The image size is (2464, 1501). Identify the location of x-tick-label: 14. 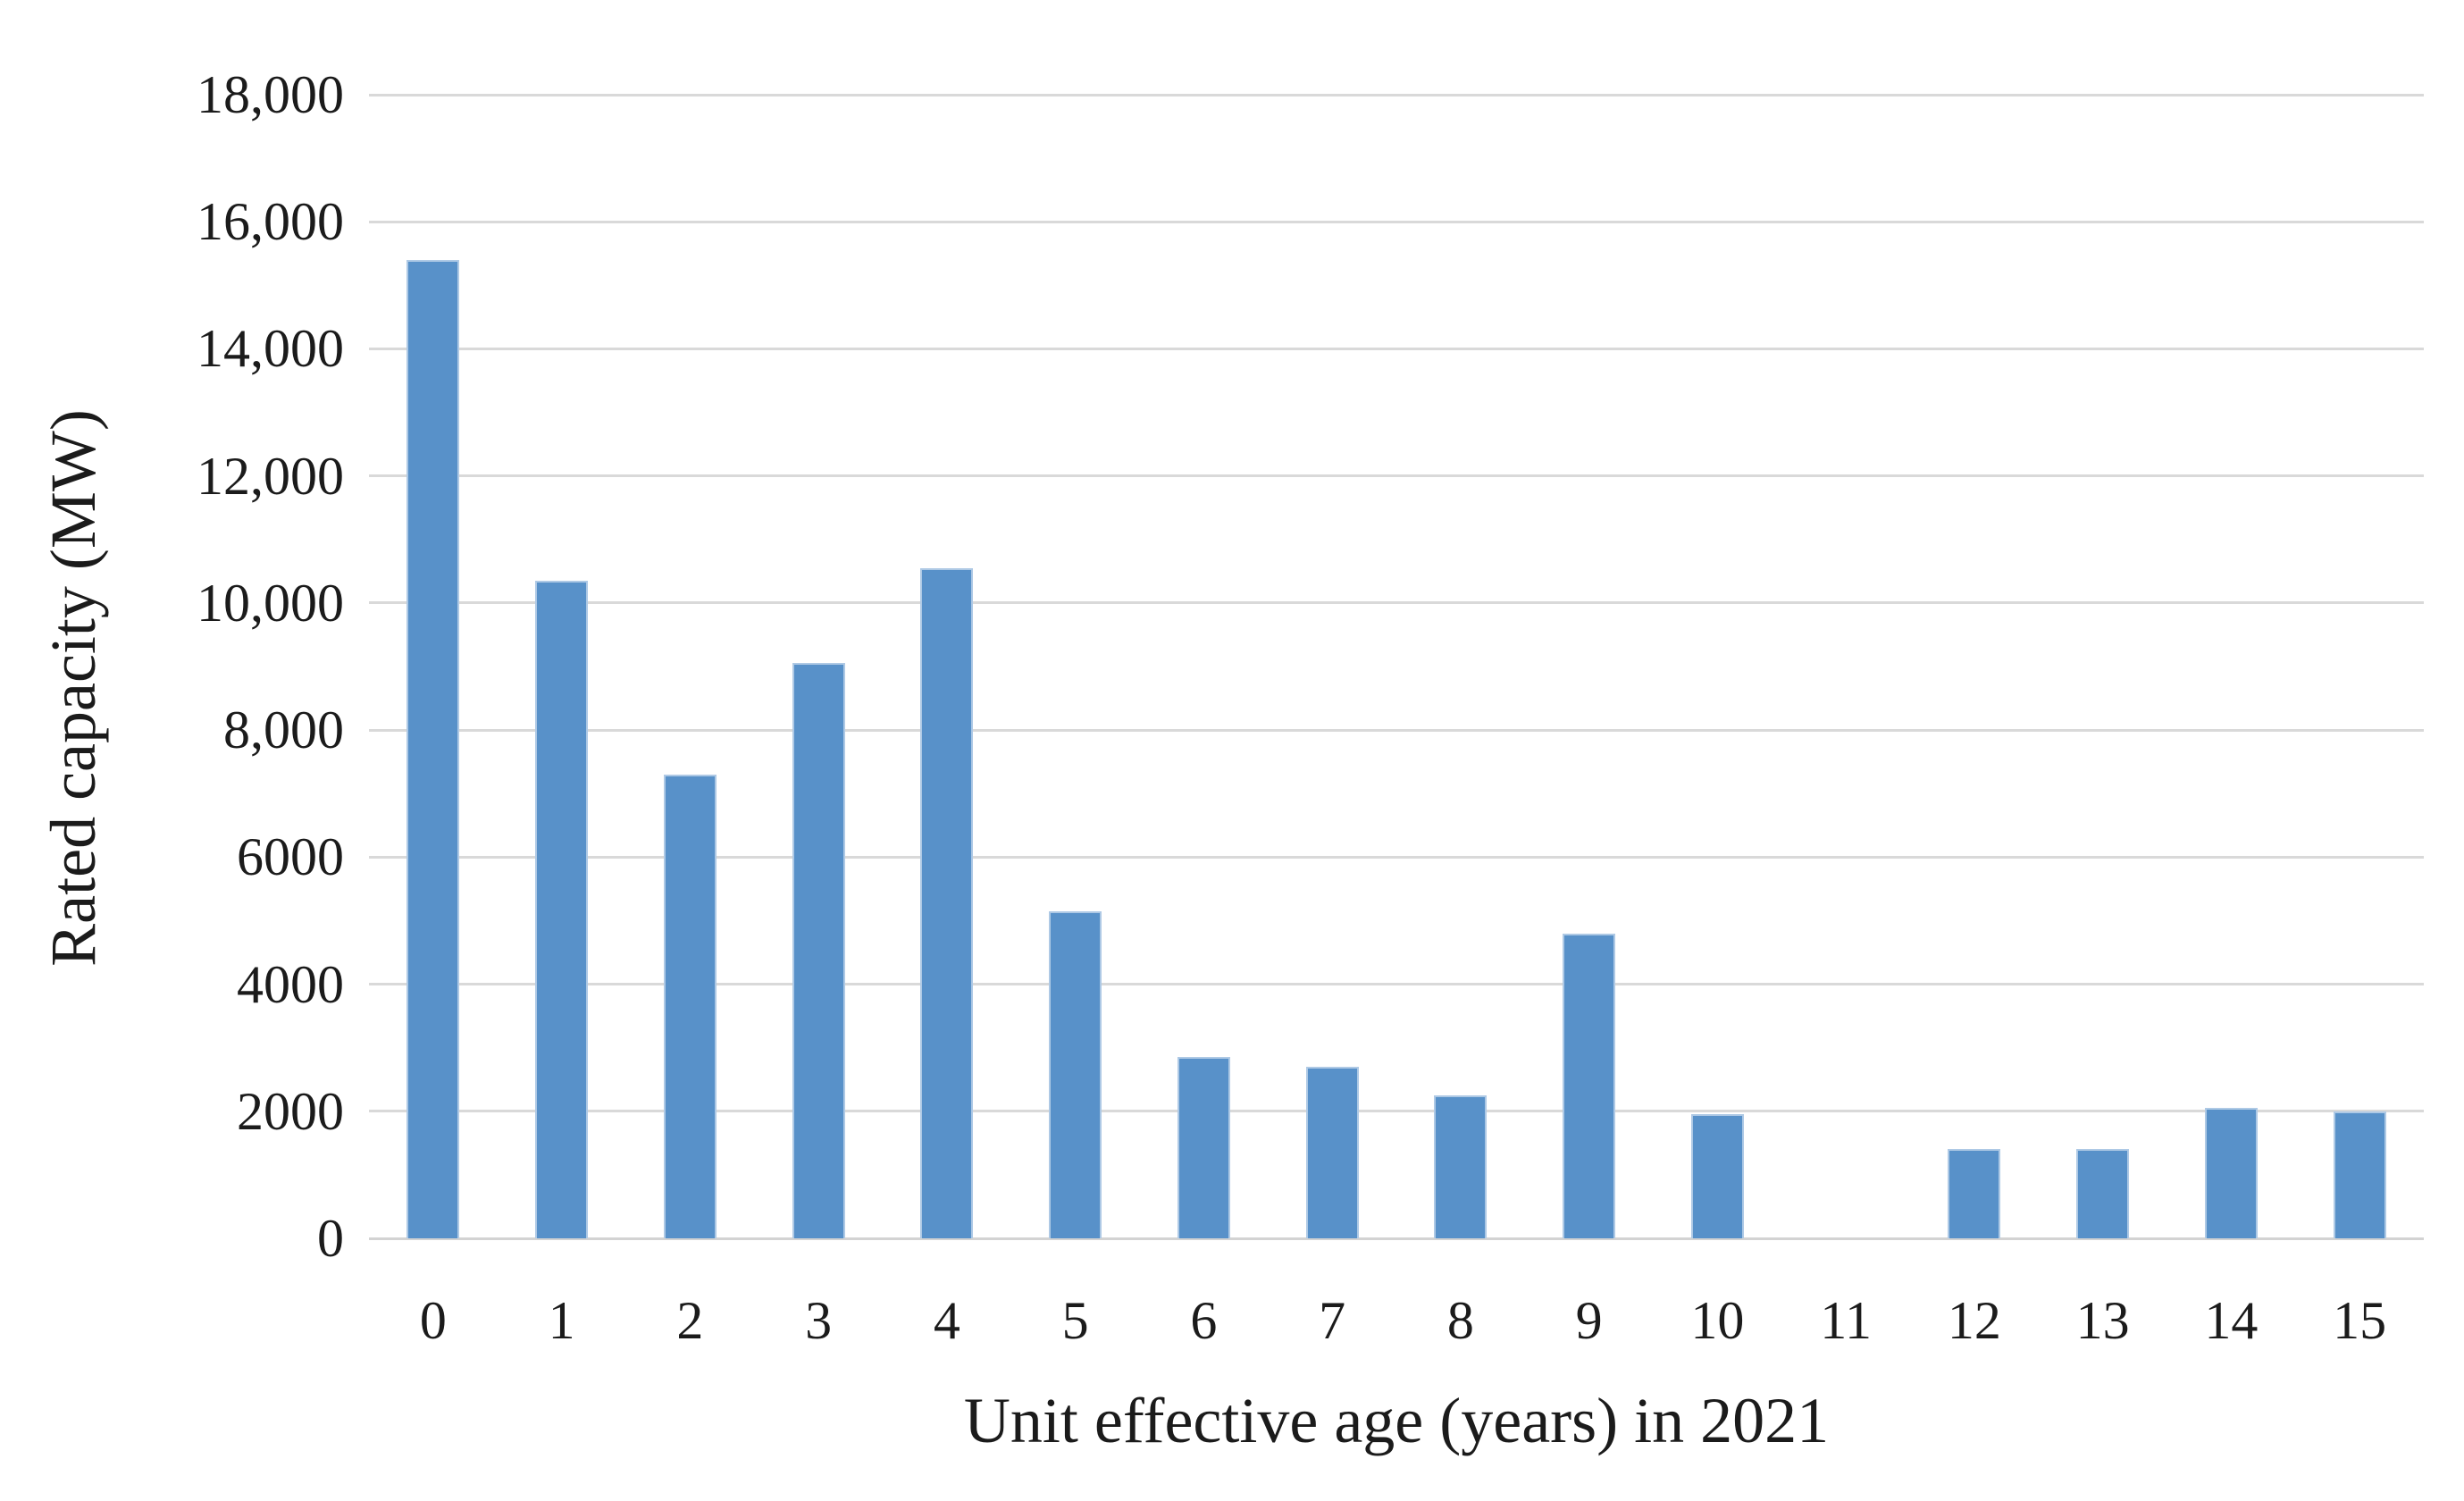
(2232, 1320).